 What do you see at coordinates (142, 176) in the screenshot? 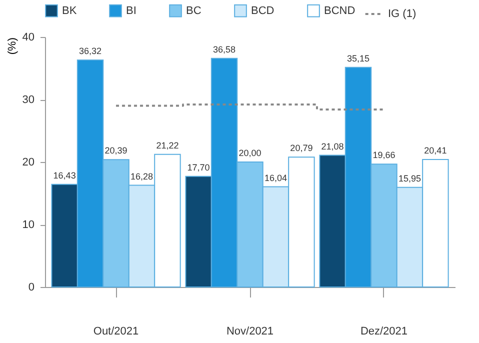
I see `data-label: 16,28` at bounding box center [142, 176].